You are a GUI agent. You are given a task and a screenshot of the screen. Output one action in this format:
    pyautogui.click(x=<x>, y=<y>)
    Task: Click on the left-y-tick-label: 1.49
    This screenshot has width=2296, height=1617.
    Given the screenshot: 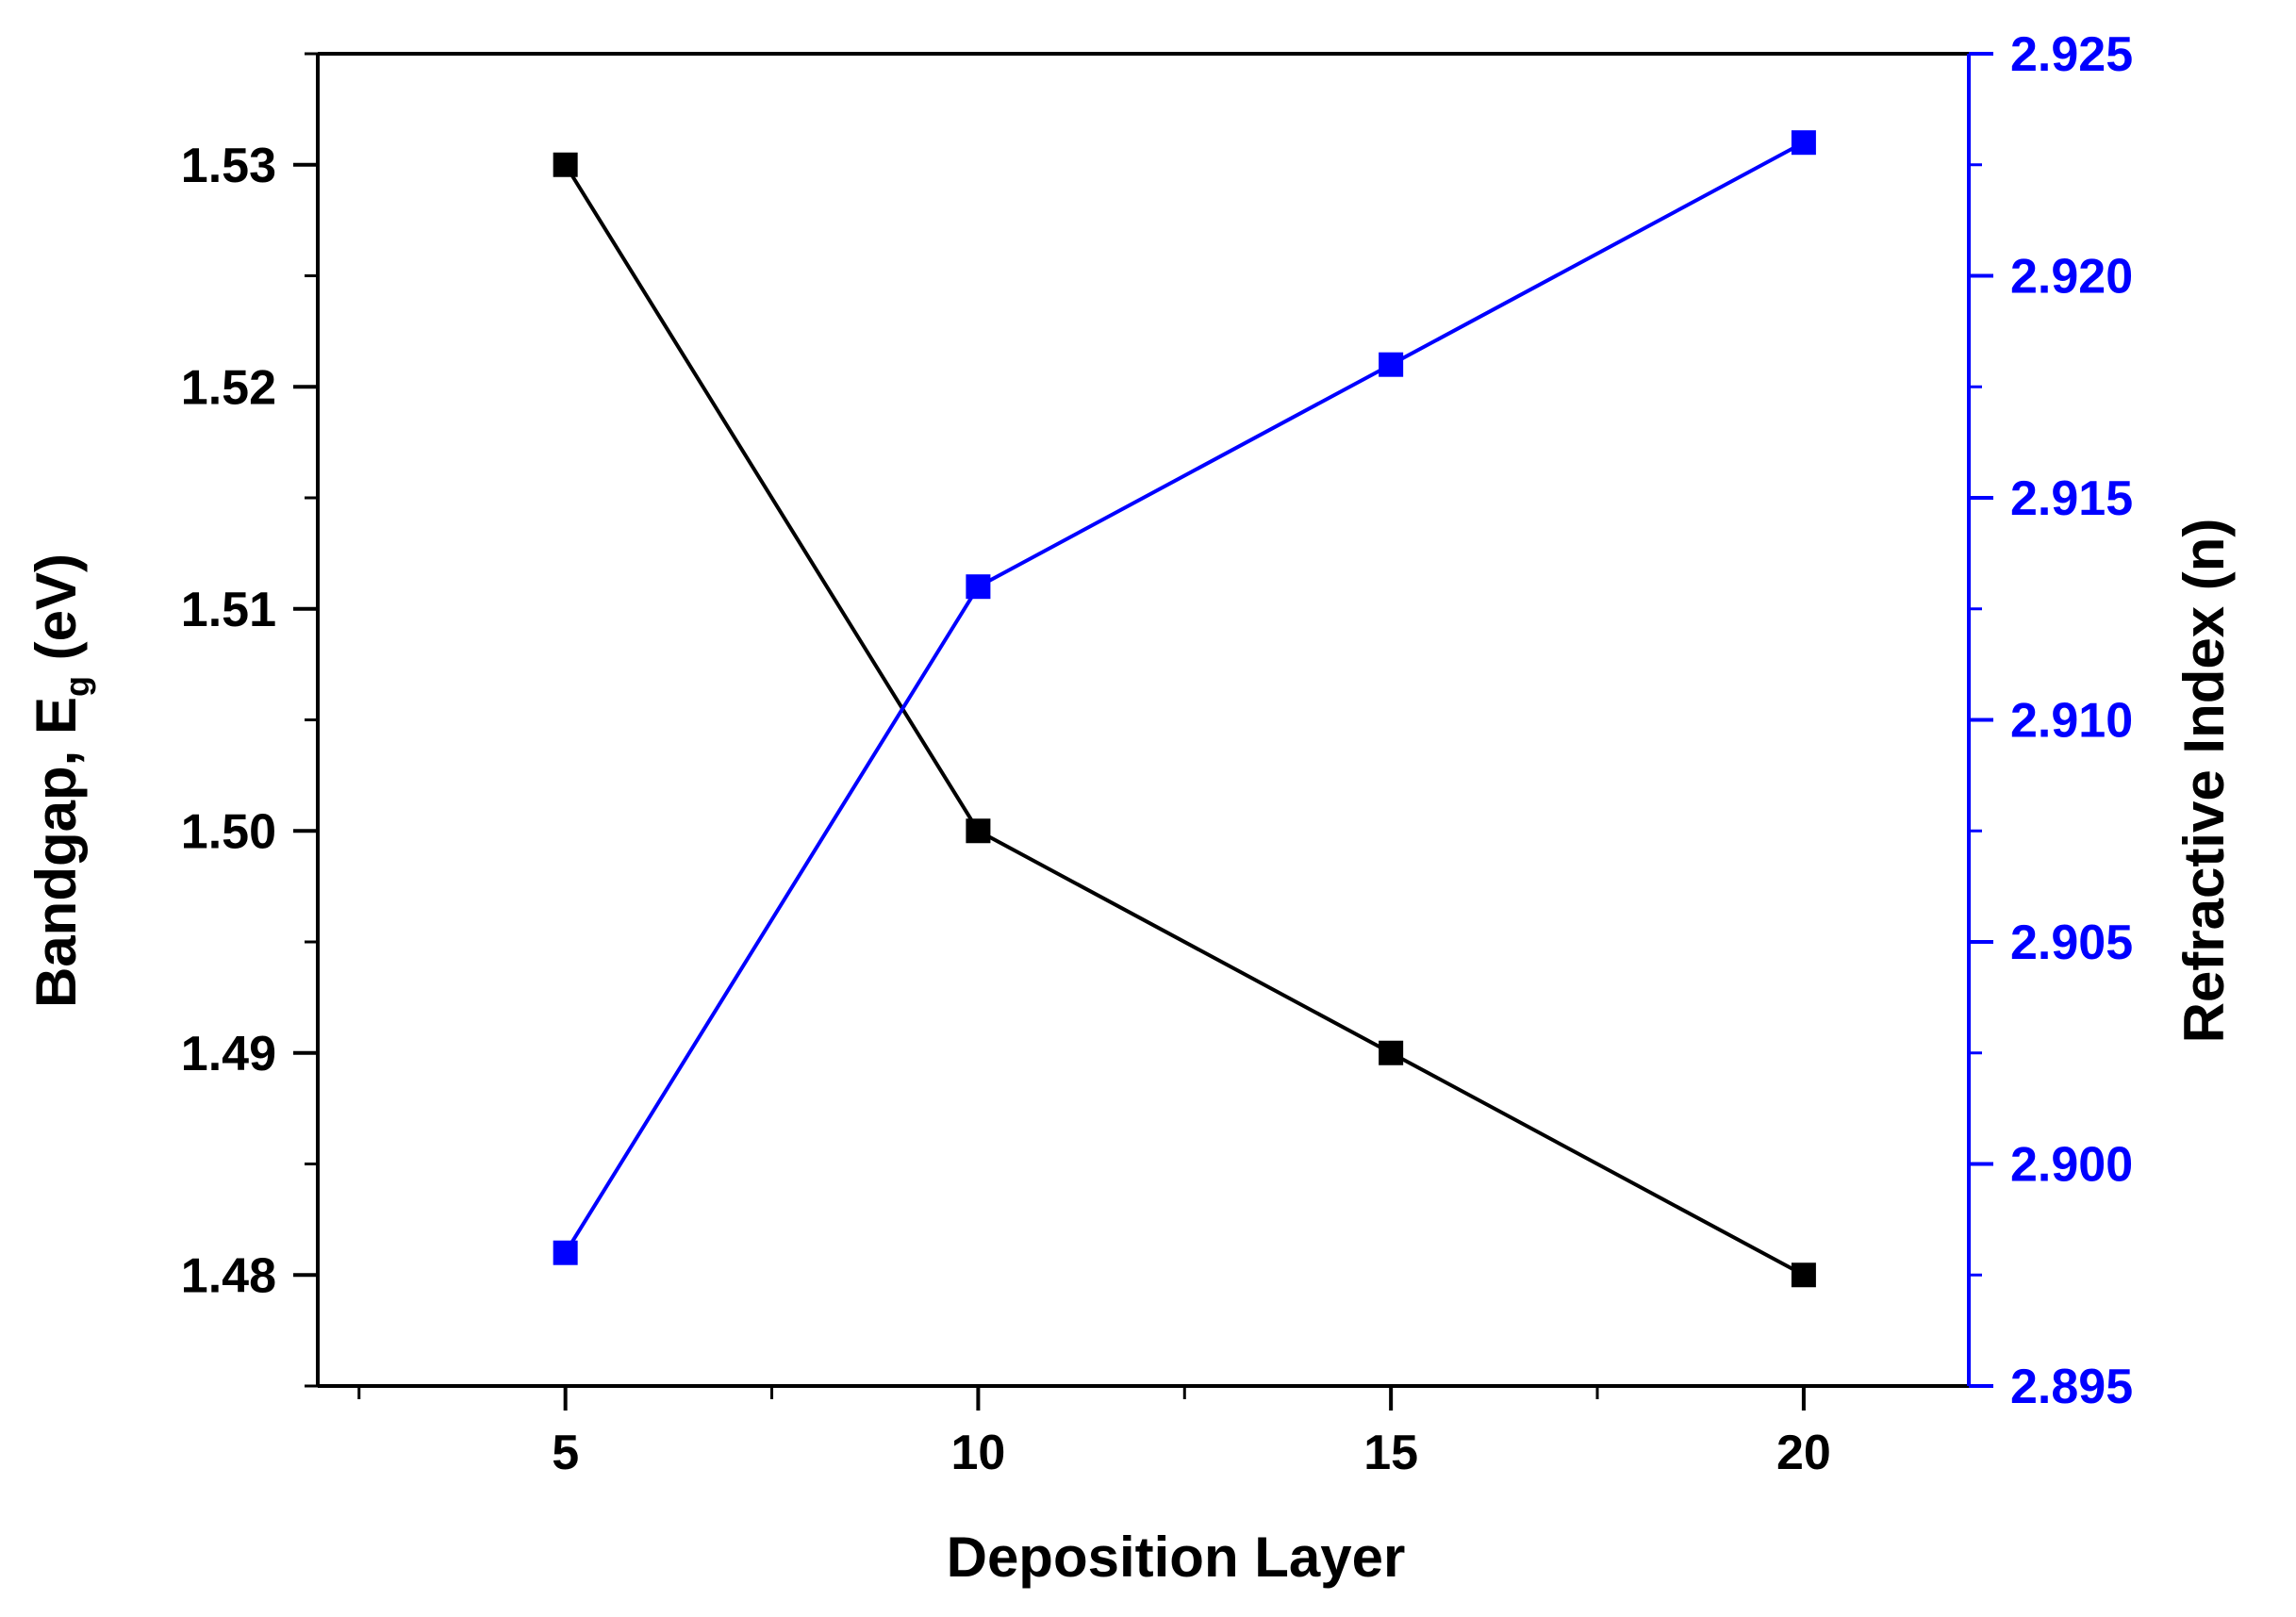 What is the action you would take?
    pyautogui.click(x=228, y=1054)
    